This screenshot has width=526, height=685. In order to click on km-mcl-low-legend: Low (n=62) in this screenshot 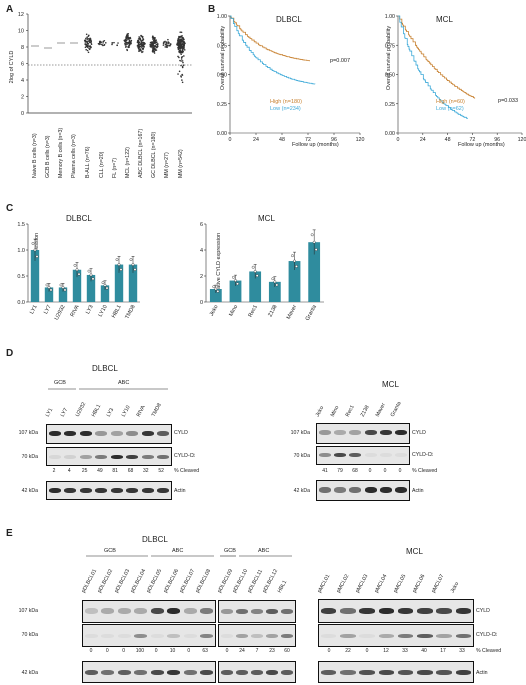, I will do `click(450, 109)`.